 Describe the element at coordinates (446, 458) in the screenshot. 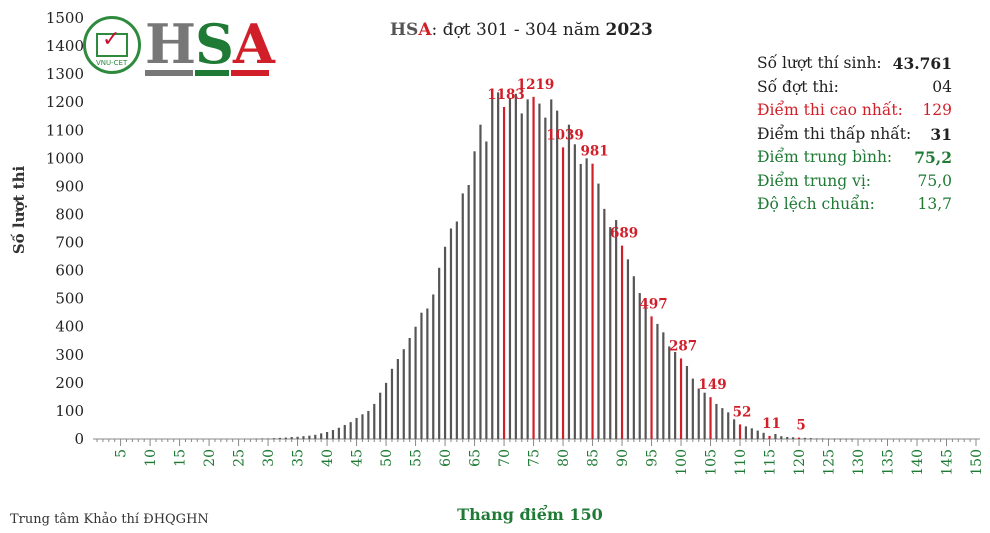

I see `x-tick-label: 60` at that location.